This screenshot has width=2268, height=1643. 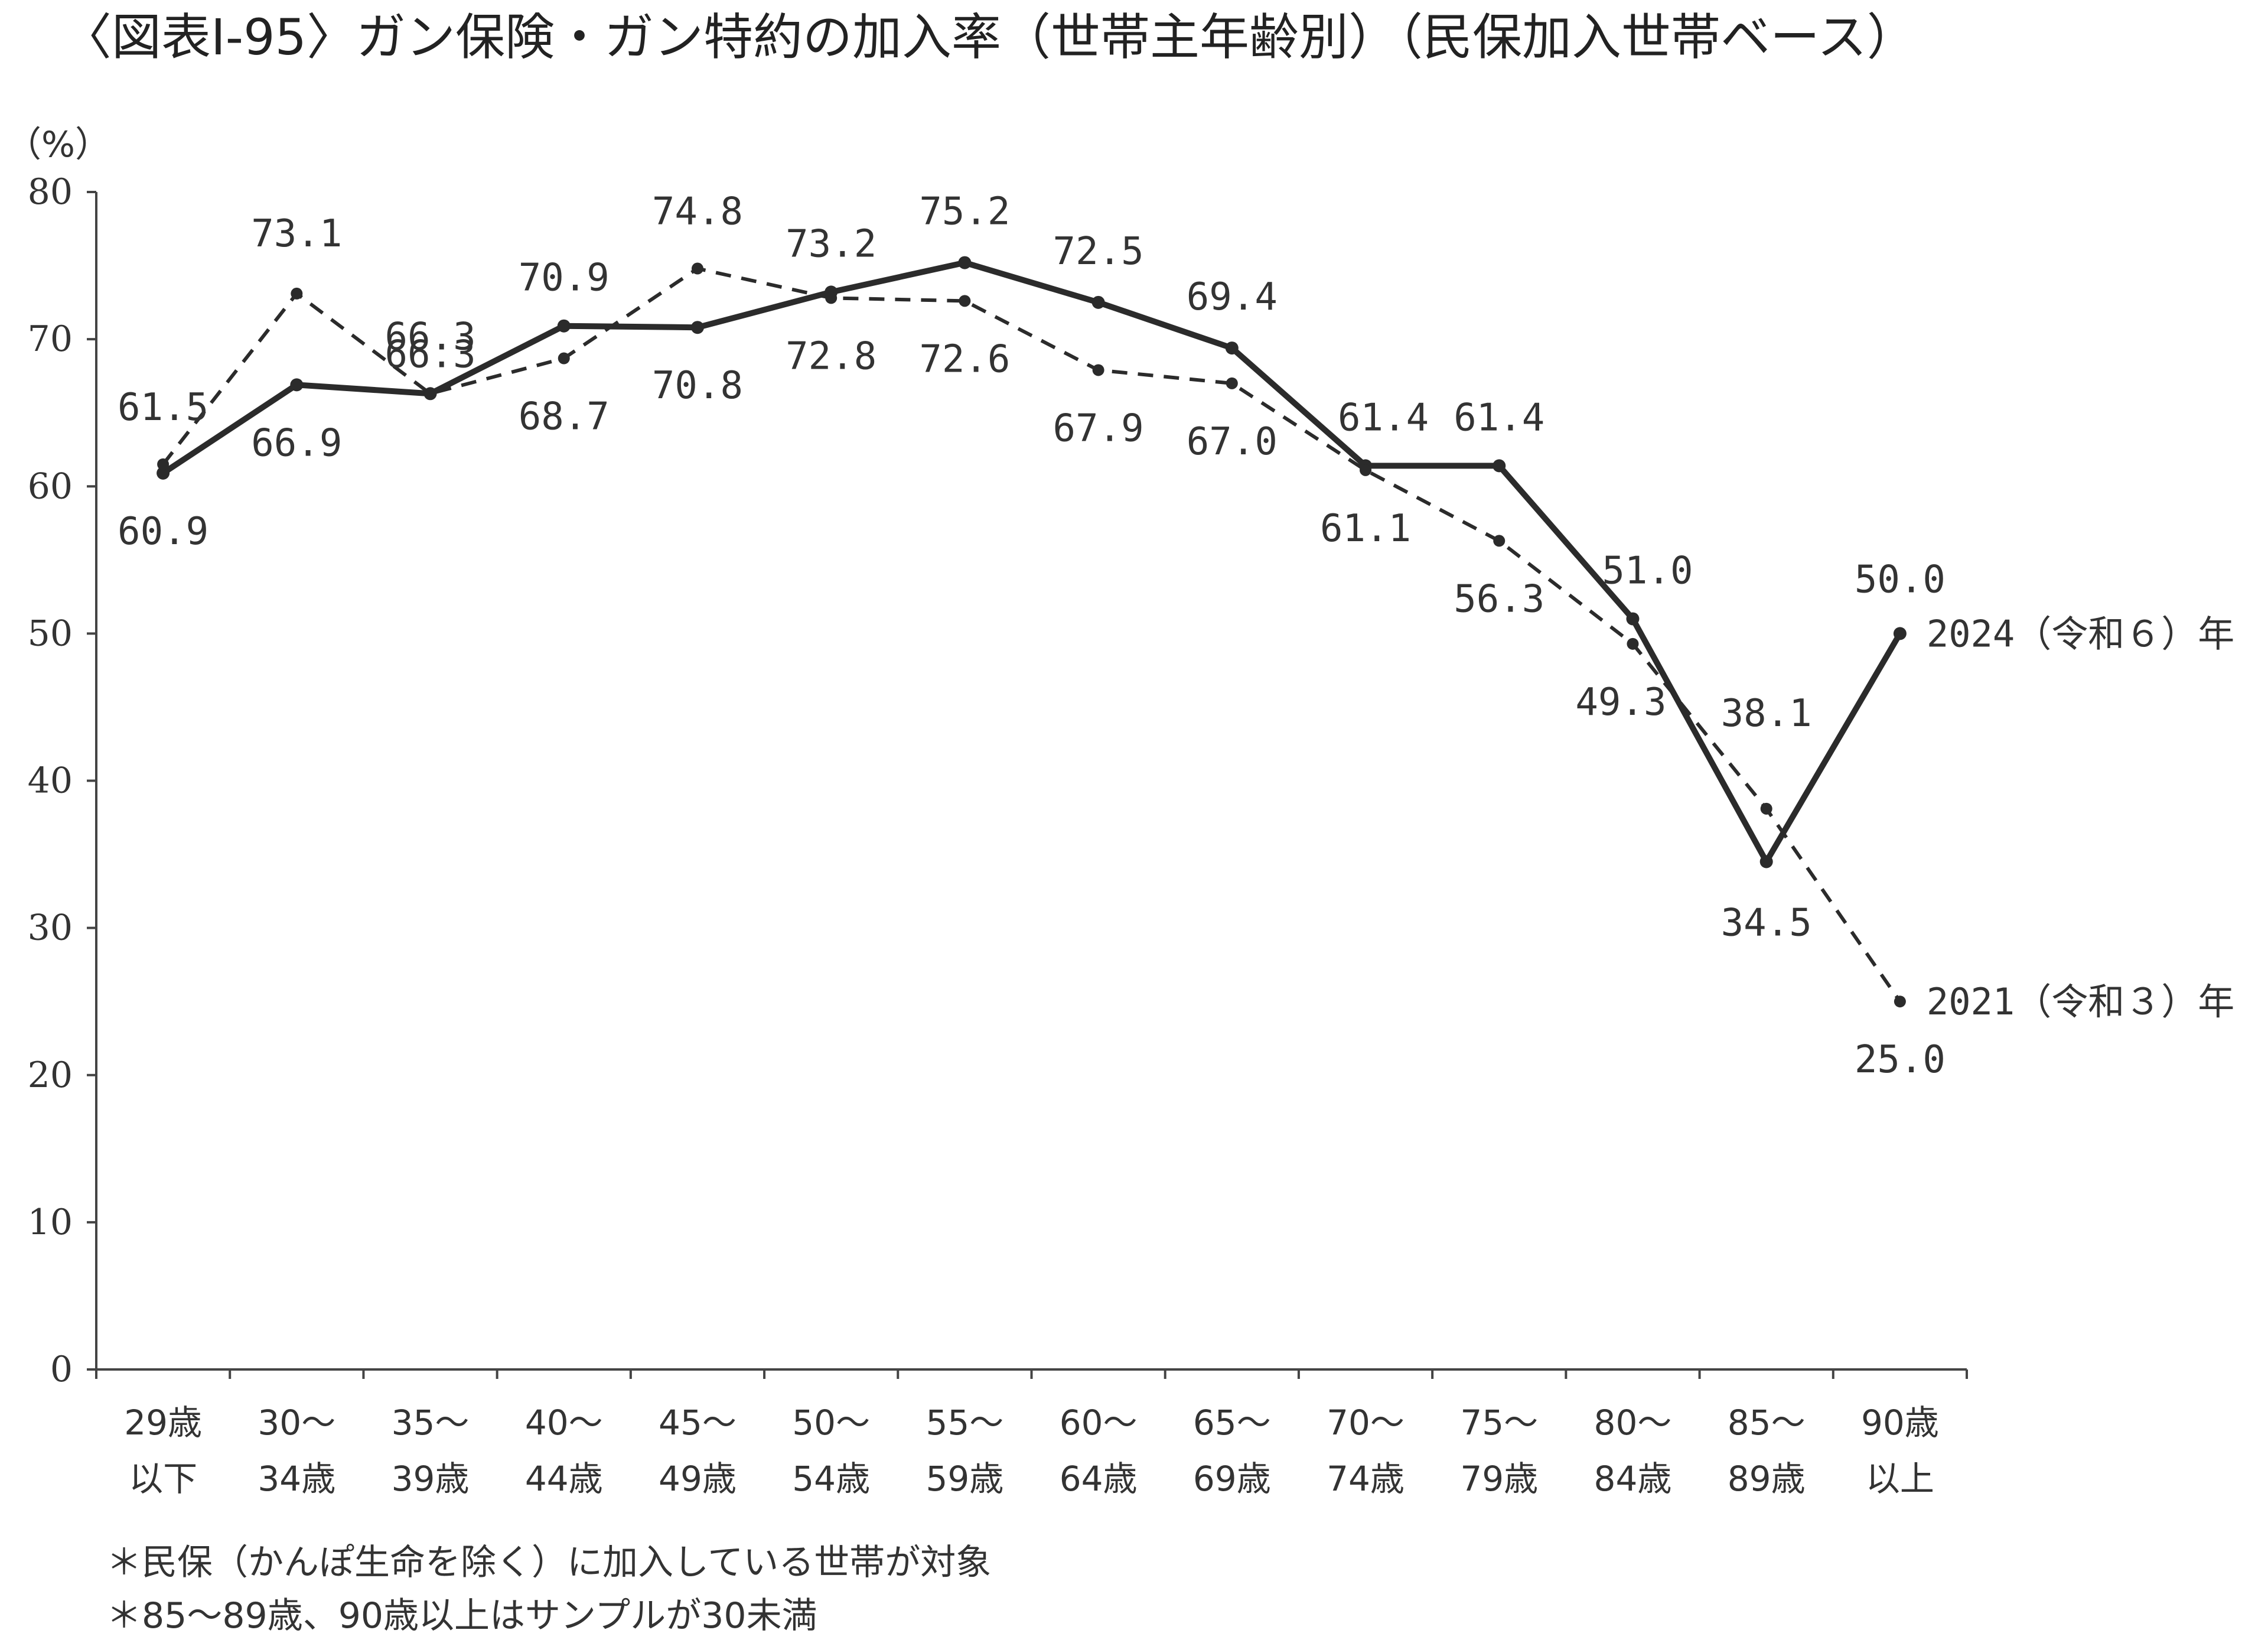 I want to click on x-category-label: 70～, so click(x=1366, y=1423).